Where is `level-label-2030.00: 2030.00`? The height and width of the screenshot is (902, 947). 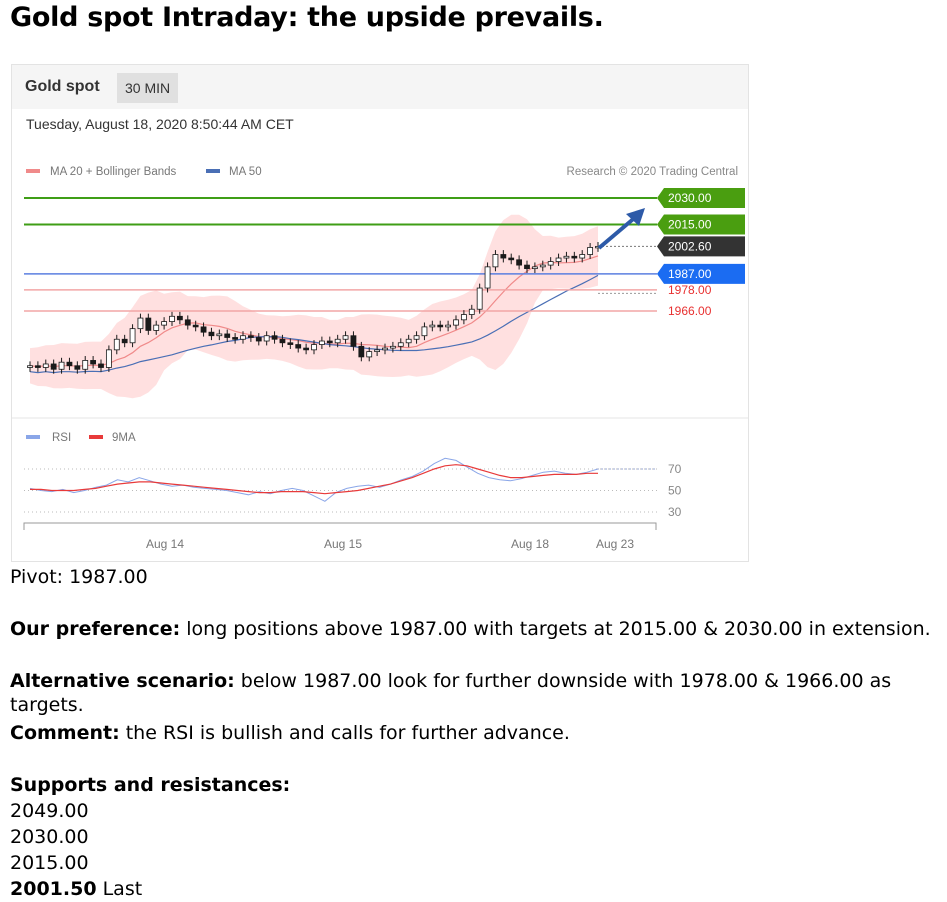
level-label-2030.00: 2030.00 is located at coordinates (690, 198).